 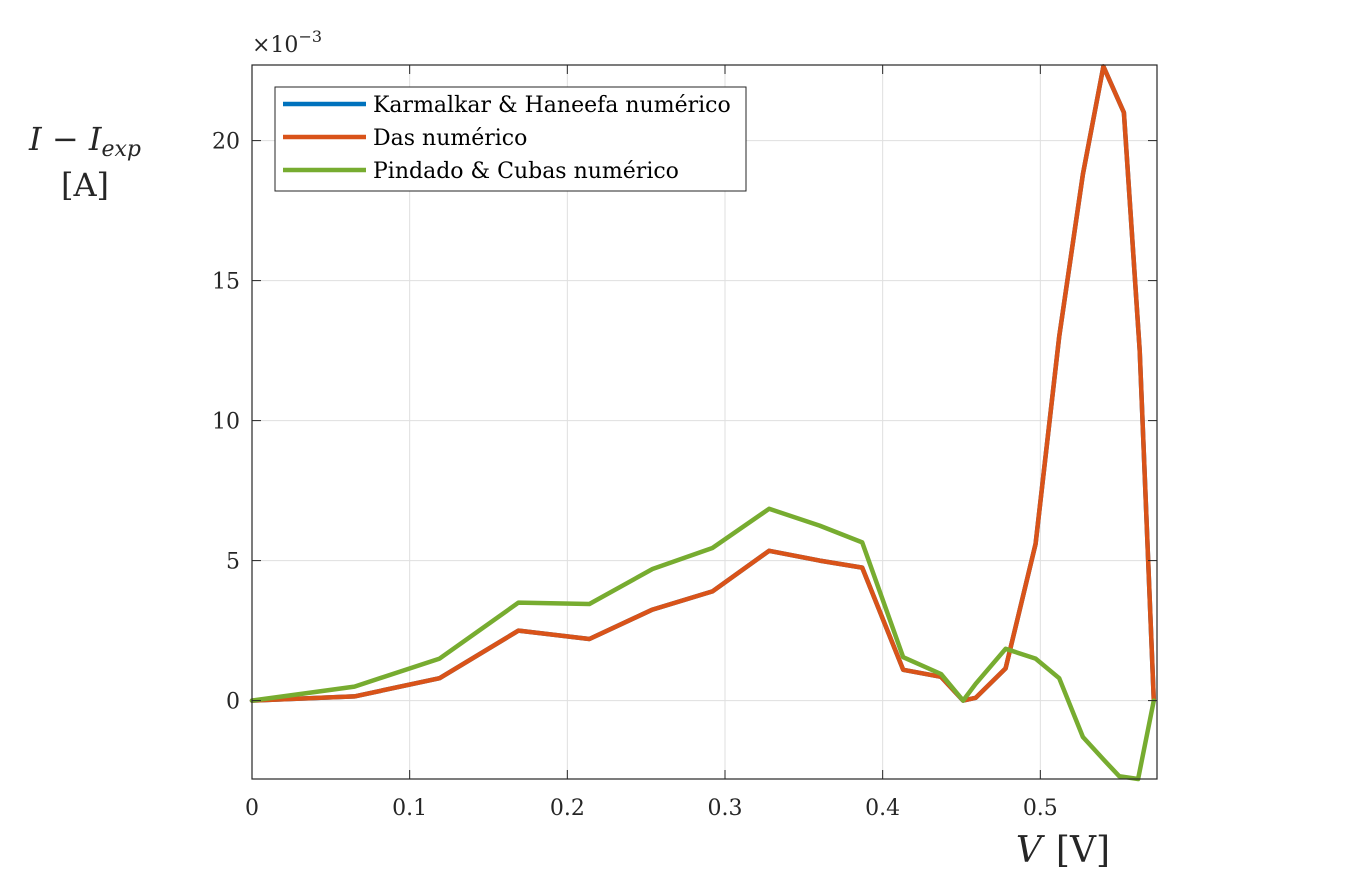 I want to click on y-axis-label: I − Iexp, so click(x=84, y=141).